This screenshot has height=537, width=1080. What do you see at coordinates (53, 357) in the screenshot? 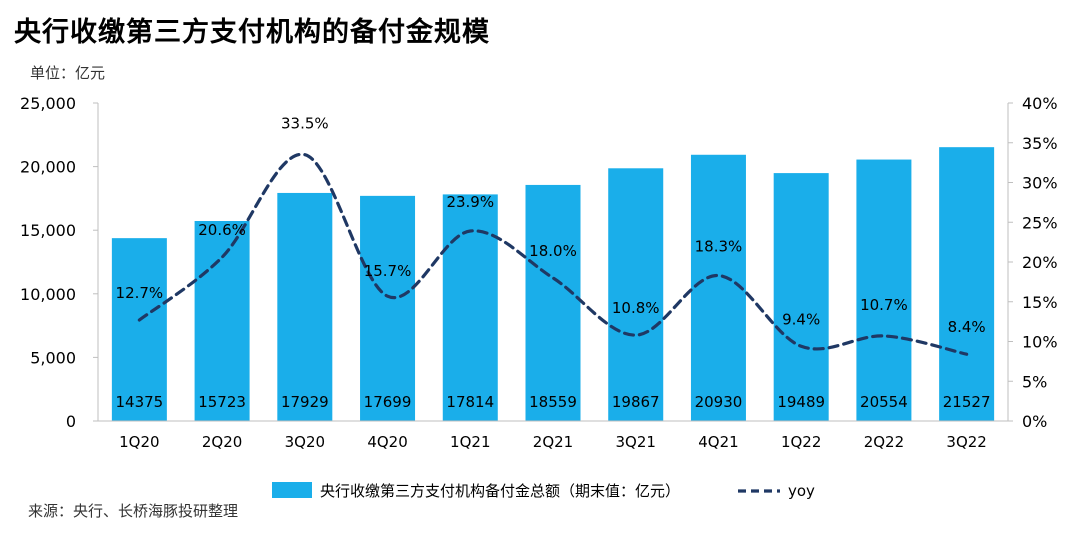
I see `left-tick-label: 5,000` at bounding box center [53, 357].